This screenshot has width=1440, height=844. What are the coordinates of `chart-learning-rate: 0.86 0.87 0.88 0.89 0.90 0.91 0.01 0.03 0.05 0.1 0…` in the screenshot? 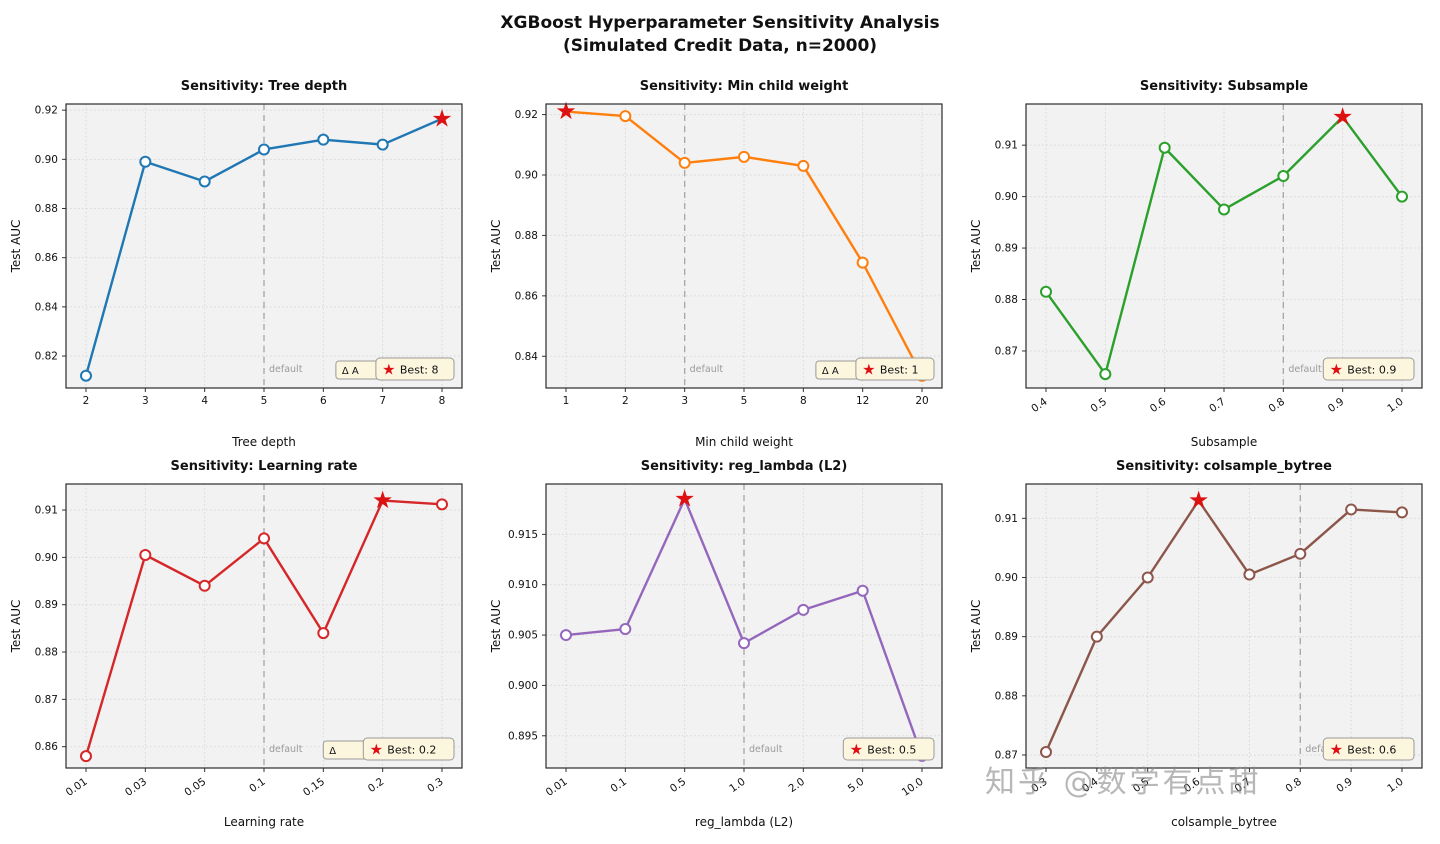 It's located at (236, 644).